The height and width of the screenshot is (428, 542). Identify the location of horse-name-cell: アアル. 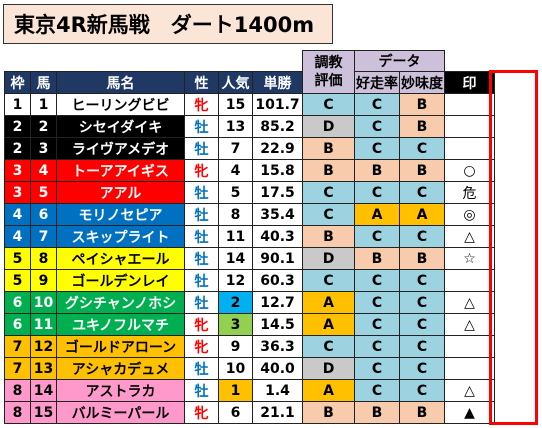
(120, 192).